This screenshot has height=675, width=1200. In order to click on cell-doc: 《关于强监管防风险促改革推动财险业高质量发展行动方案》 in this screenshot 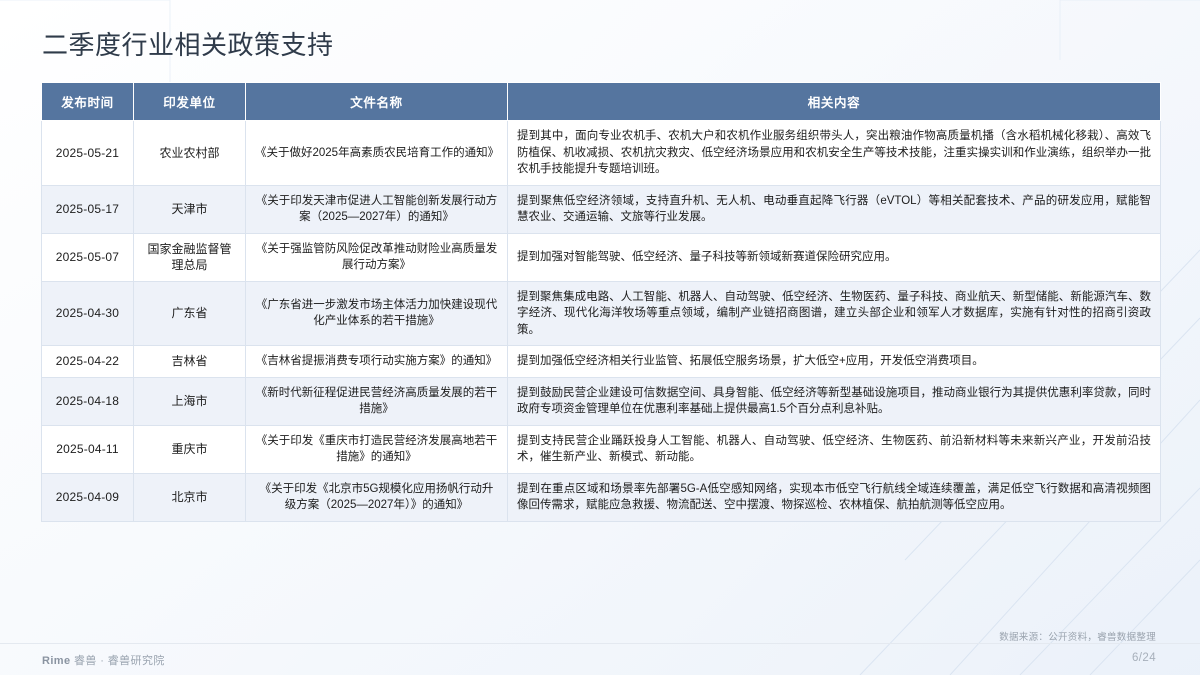, I will do `click(376, 257)`.